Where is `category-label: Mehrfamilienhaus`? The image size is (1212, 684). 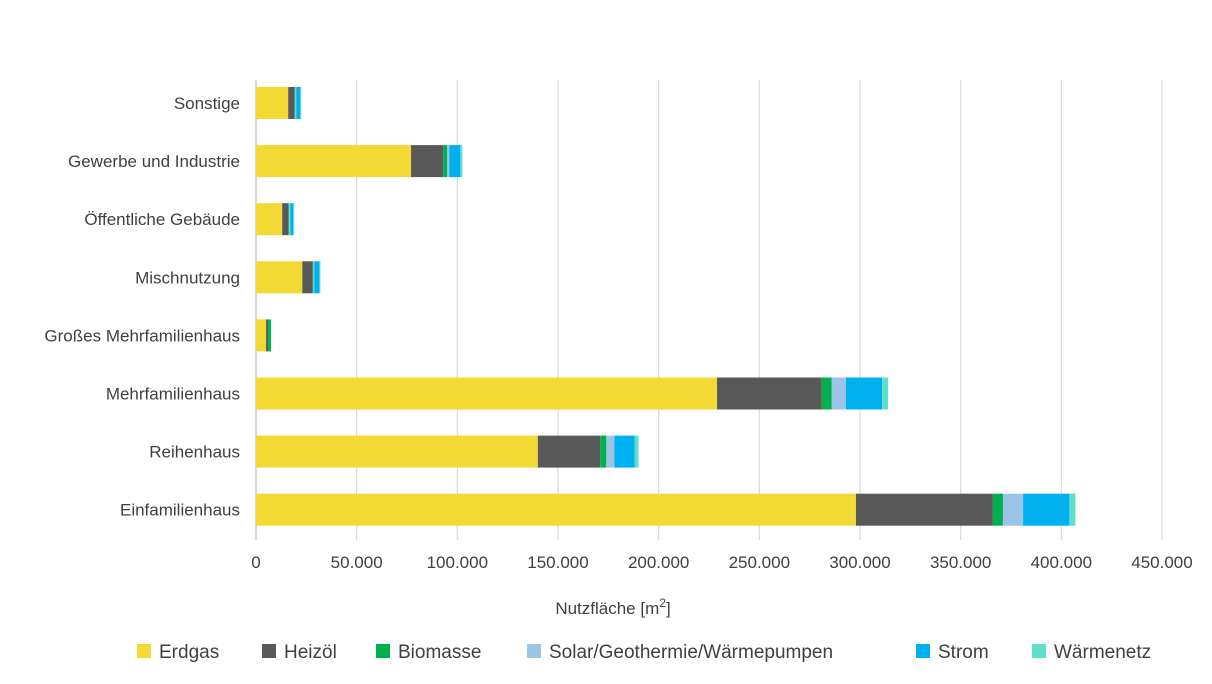 category-label: Mehrfamilienhaus is located at coordinates (173, 394).